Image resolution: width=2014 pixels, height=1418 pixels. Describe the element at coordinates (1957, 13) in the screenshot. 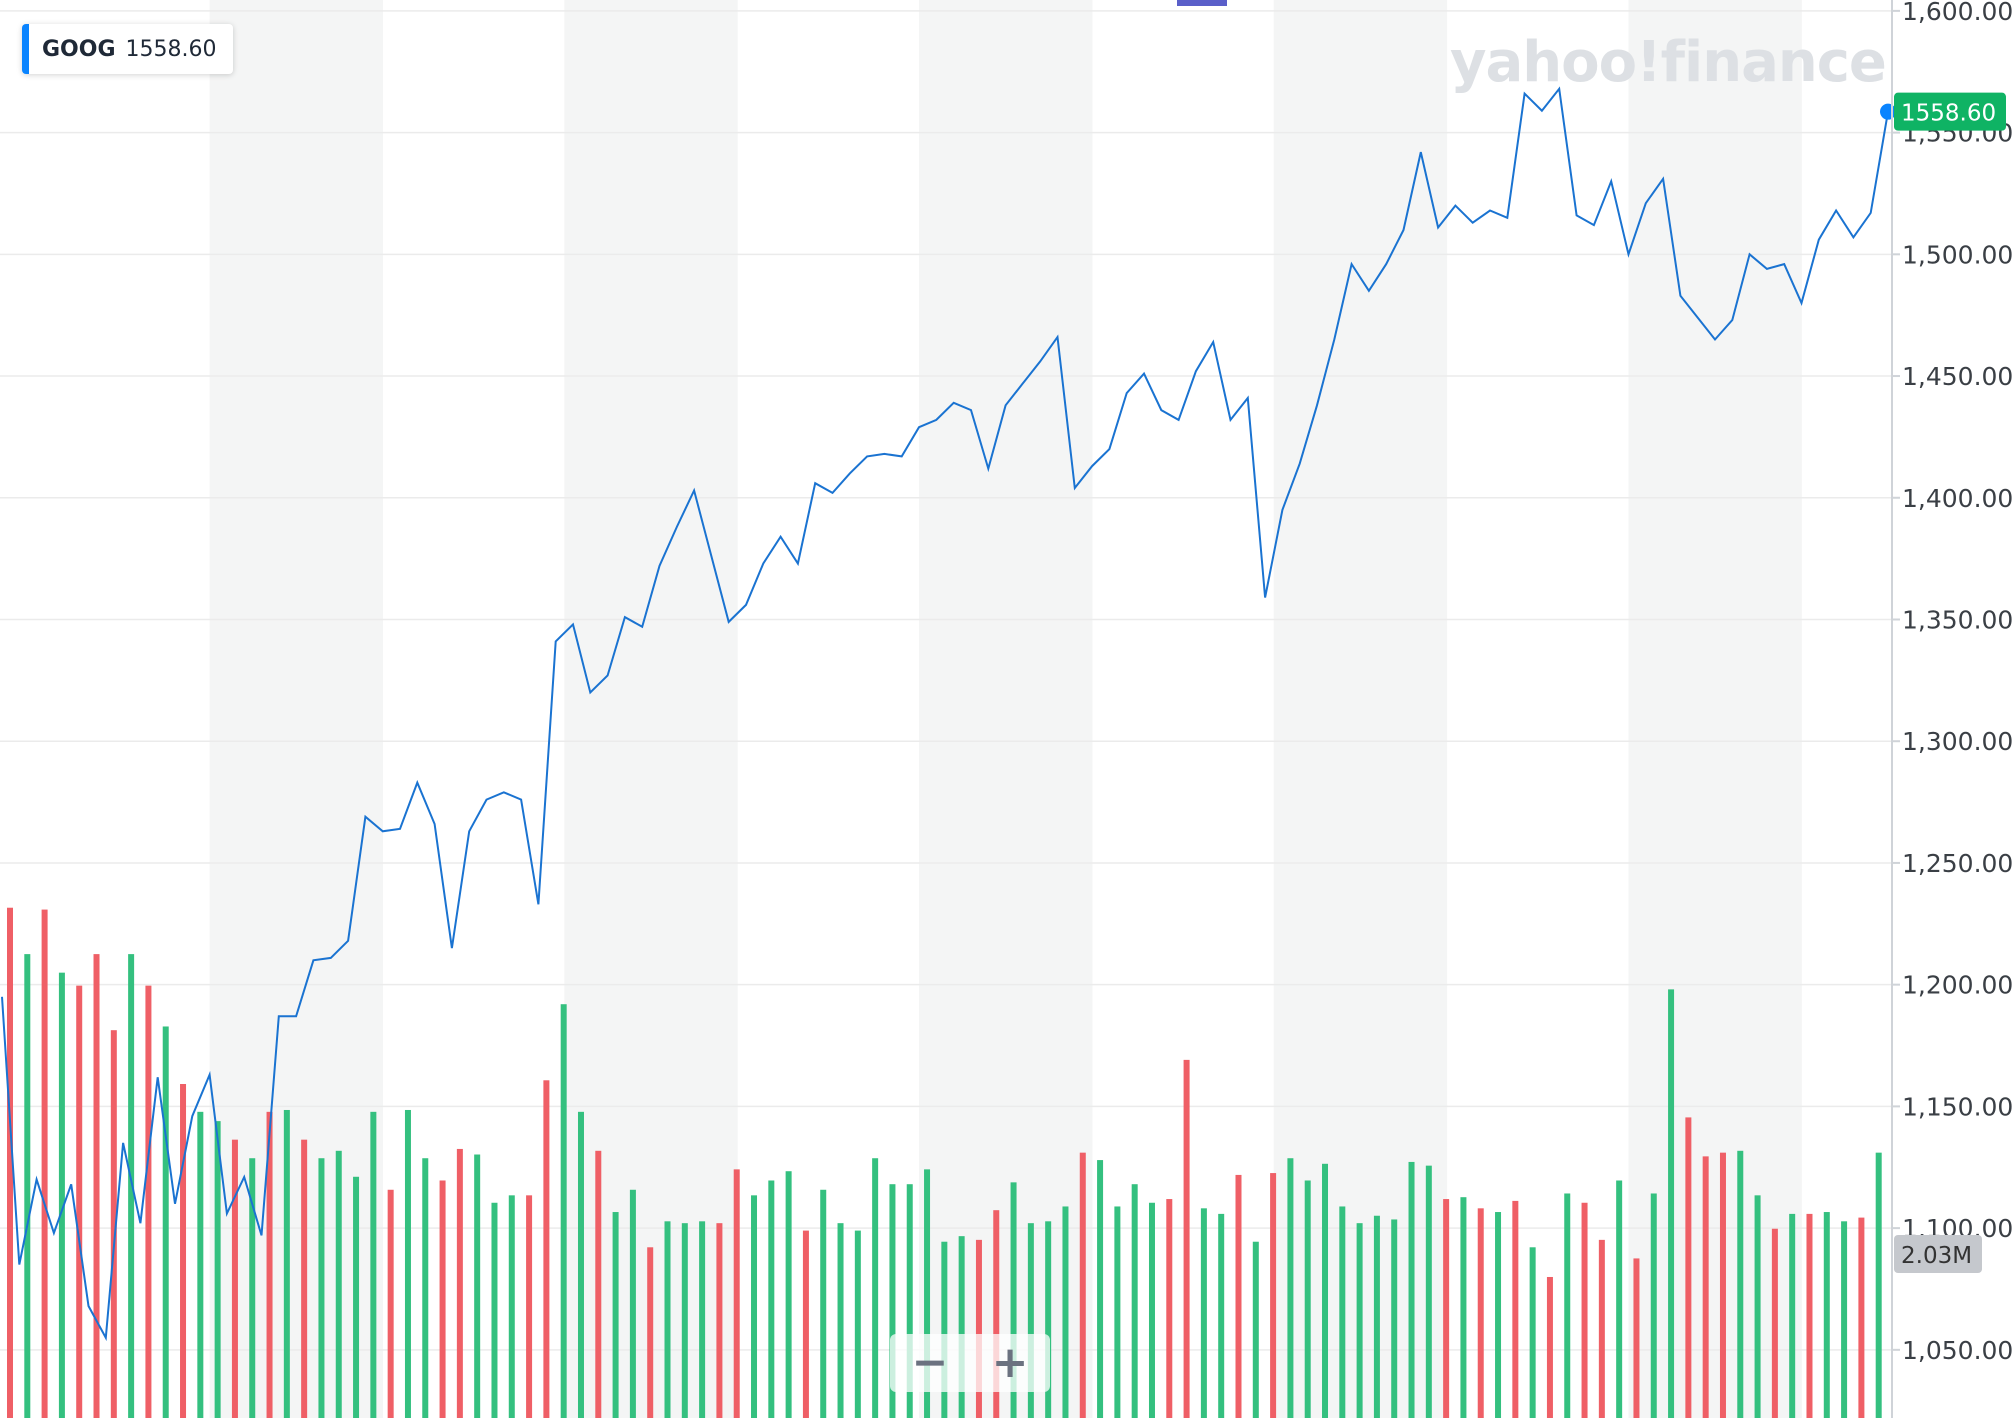

I see `y-tick-label: 1,600.00` at that location.